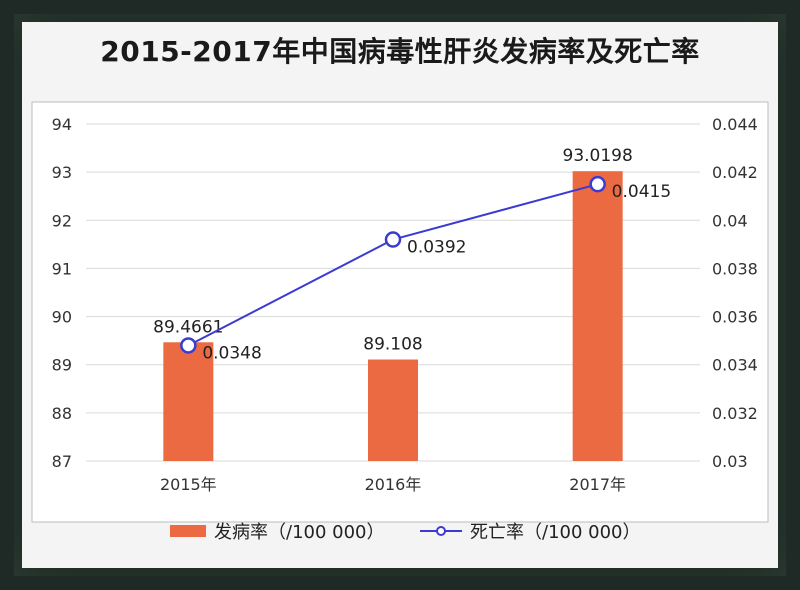 The image size is (800, 590). Describe the element at coordinates (188, 484) in the screenshot. I see `x-tick-label: 2015年` at that location.